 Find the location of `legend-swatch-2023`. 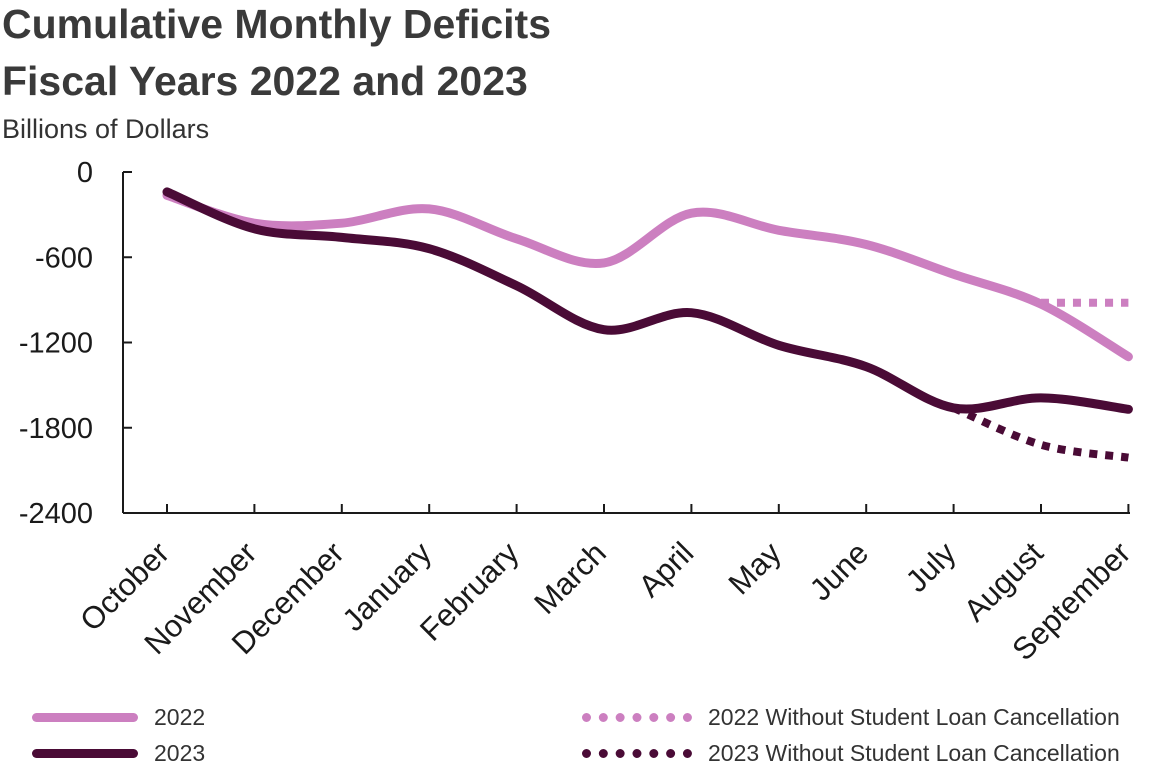

legend-swatch-2023 is located at coordinates (85, 753).